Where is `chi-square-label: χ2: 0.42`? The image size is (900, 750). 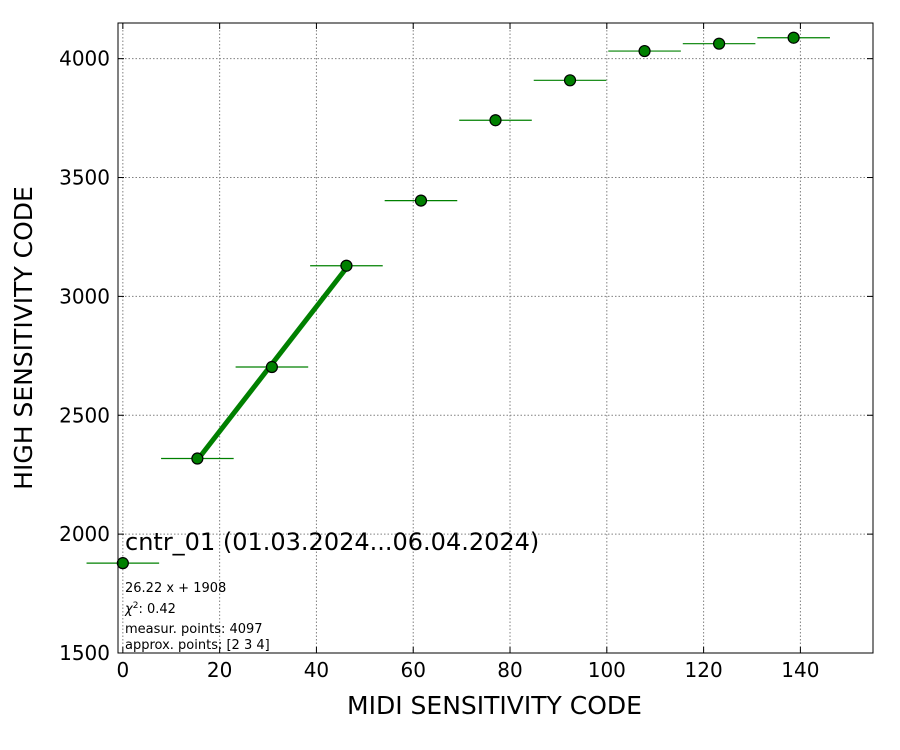
chi-square-label: χ2: 0.42 is located at coordinates (150, 609).